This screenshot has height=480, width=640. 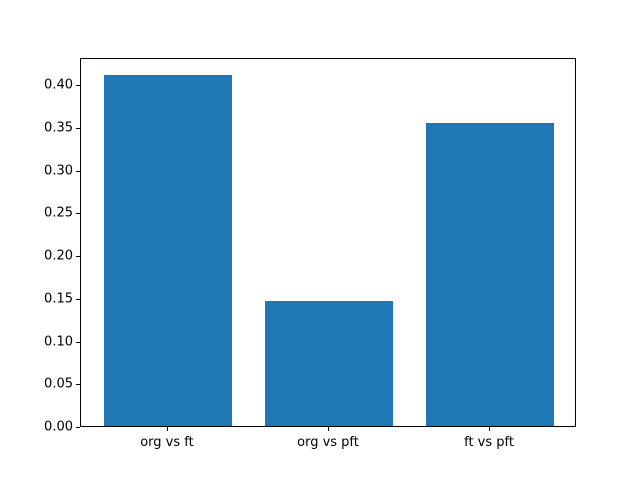 I want to click on y-tick-label: 0.00, so click(x=58, y=427).